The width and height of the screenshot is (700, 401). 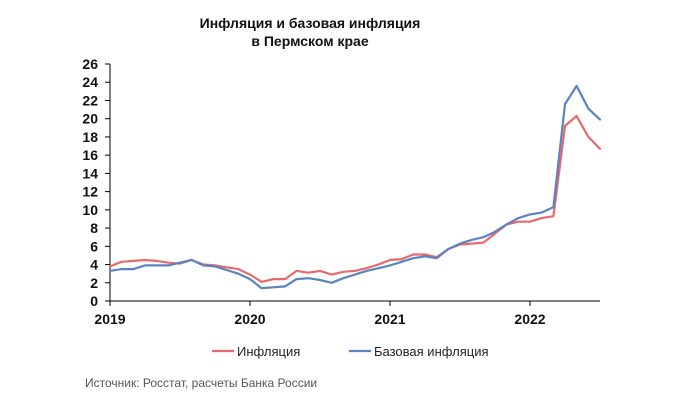 I want to click on y-tick-label: 14, so click(x=90, y=173).